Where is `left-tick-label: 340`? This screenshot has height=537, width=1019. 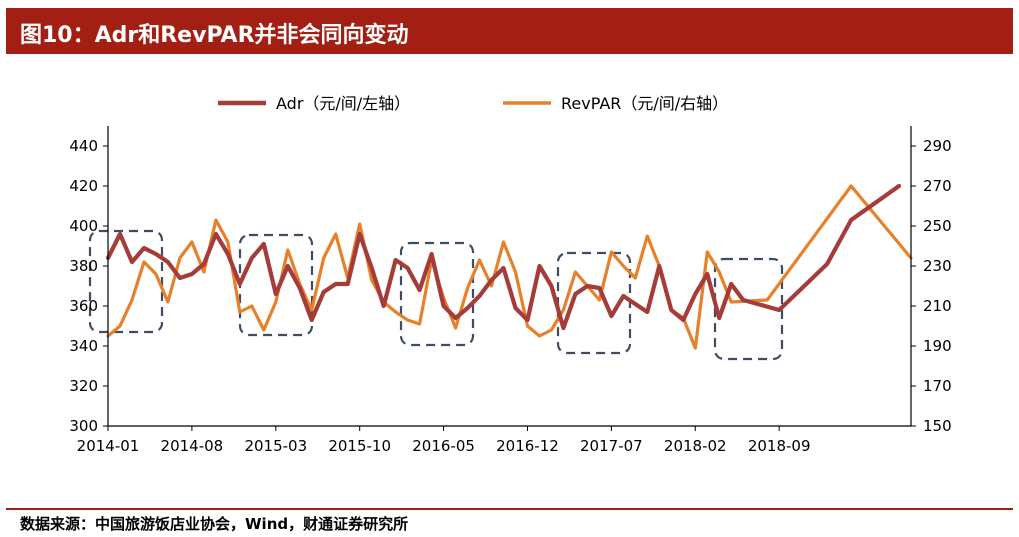 left-tick-label: 340 is located at coordinates (83, 346).